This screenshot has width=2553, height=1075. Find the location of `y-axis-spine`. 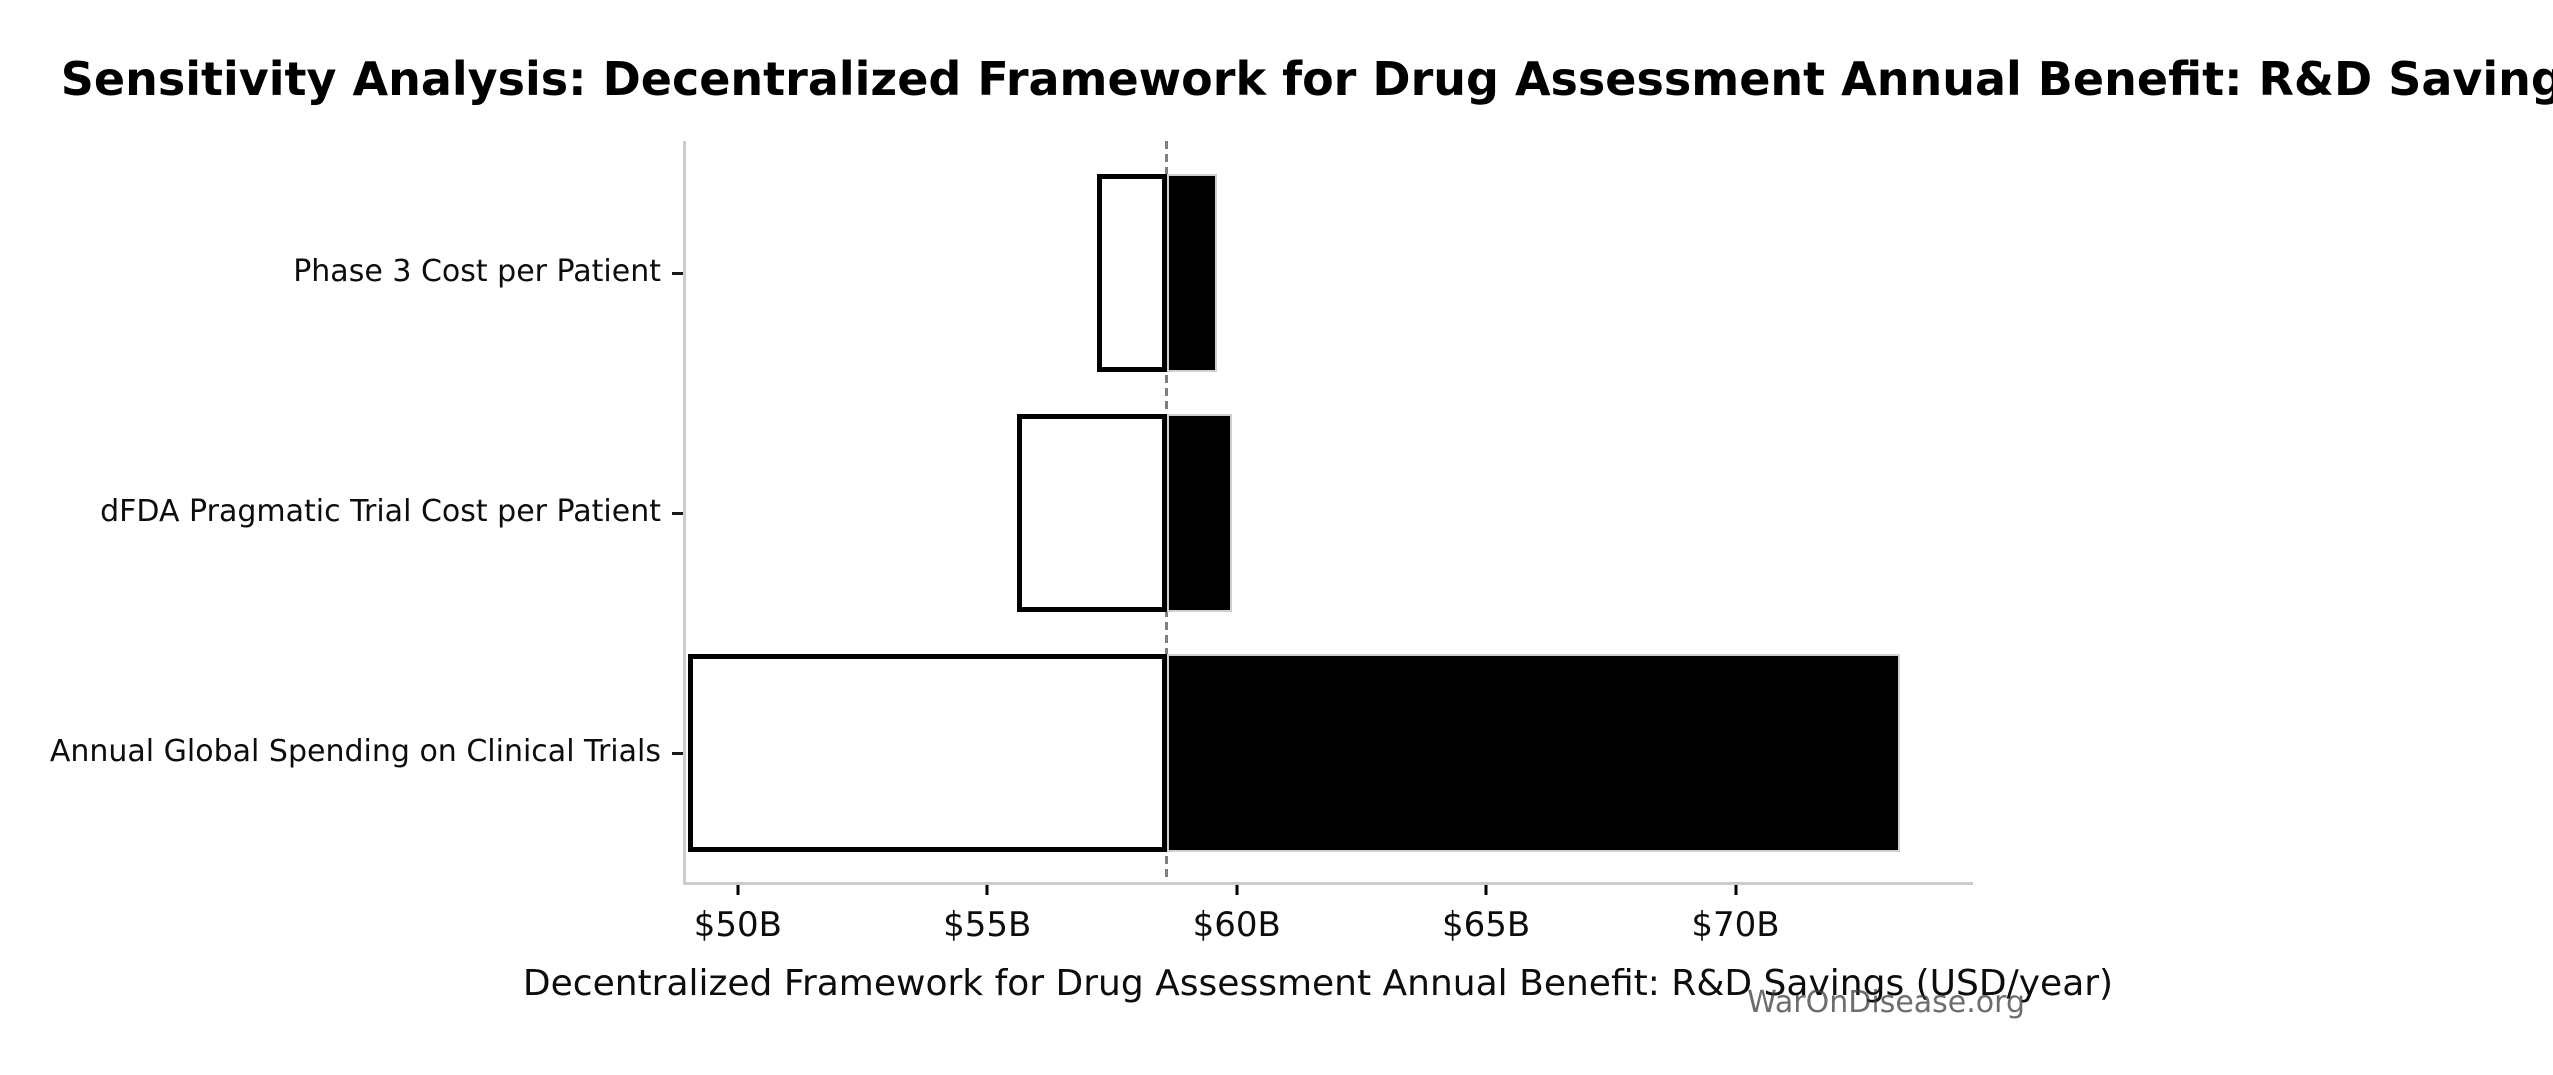

y-axis-spine is located at coordinates (684, 513).